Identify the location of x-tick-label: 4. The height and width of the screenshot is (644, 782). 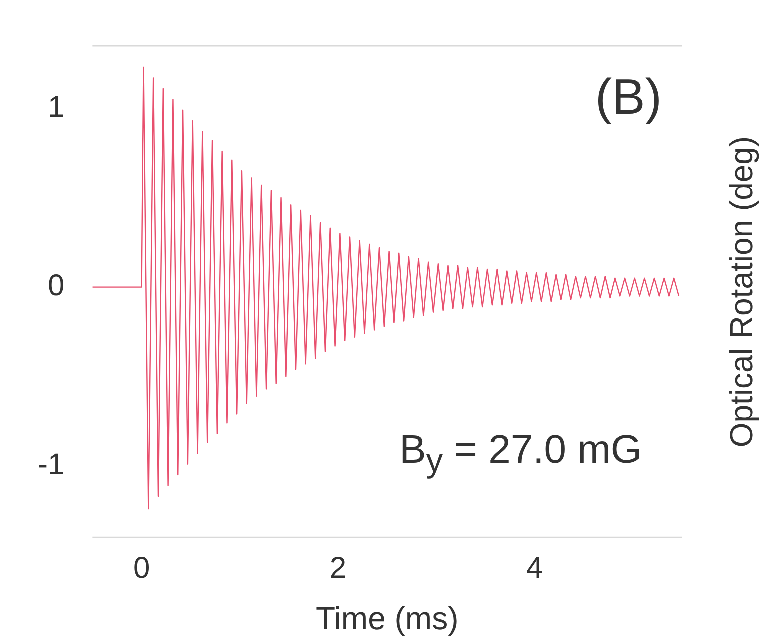
(535, 568).